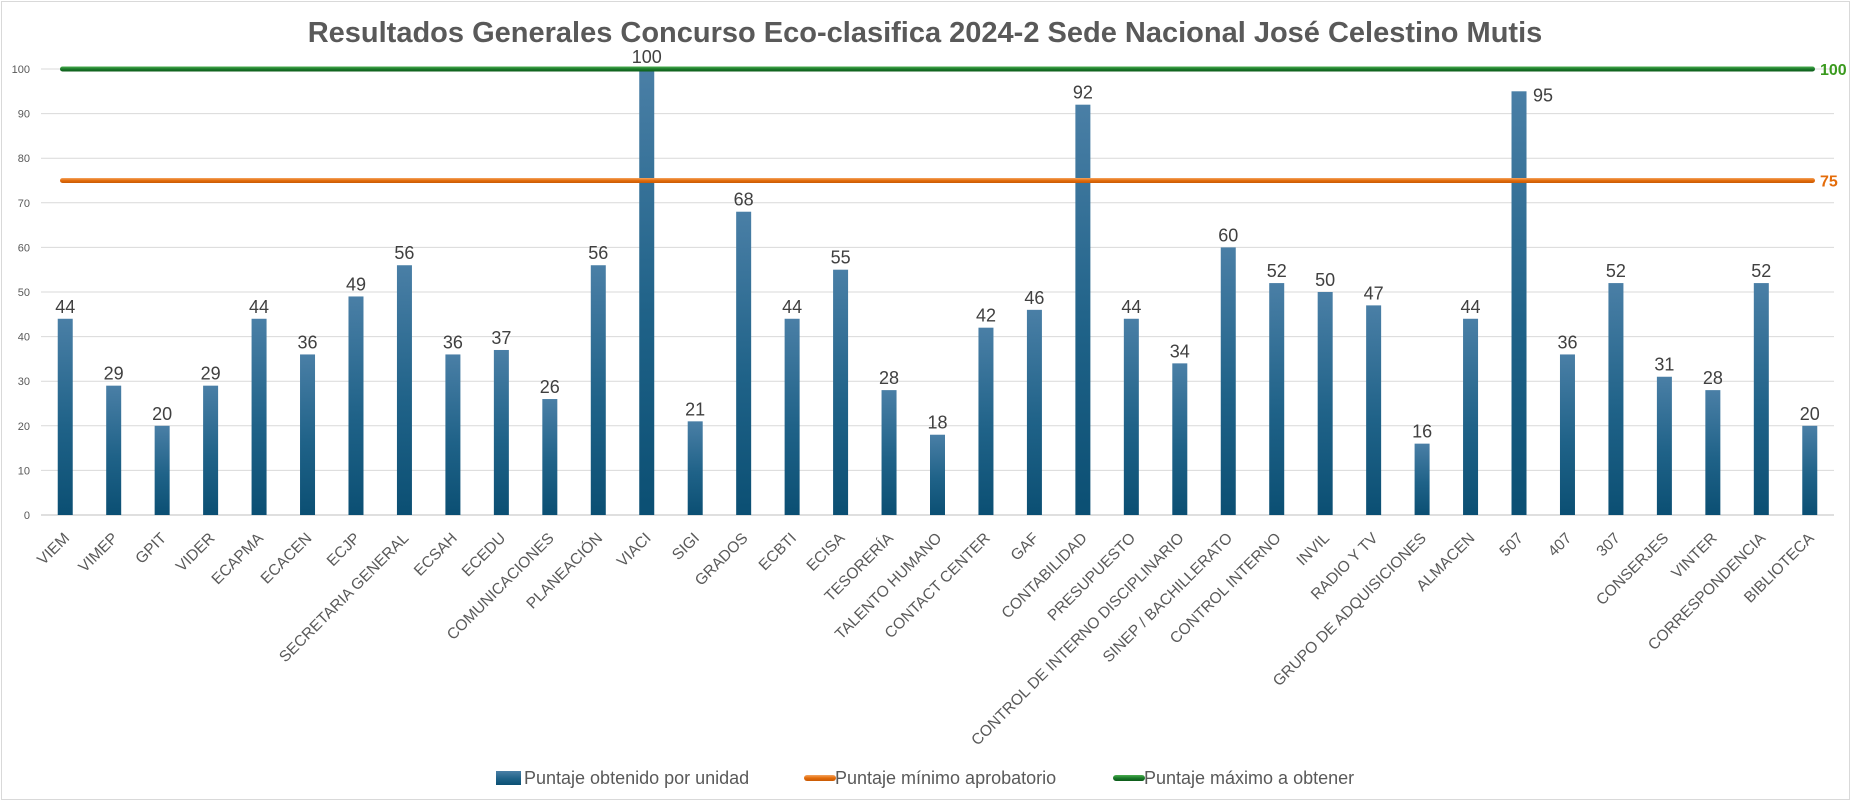 The image size is (1851, 801). Describe the element at coordinates (24, 382) in the screenshot. I see `y-tick-label: 30` at that location.